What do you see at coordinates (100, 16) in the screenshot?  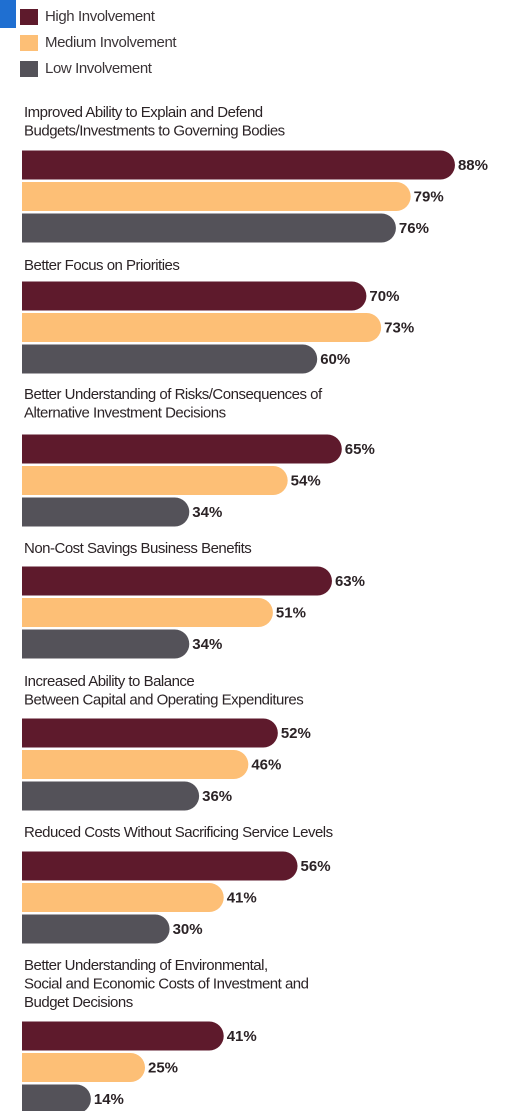 I see `legend-label: High Involvement` at bounding box center [100, 16].